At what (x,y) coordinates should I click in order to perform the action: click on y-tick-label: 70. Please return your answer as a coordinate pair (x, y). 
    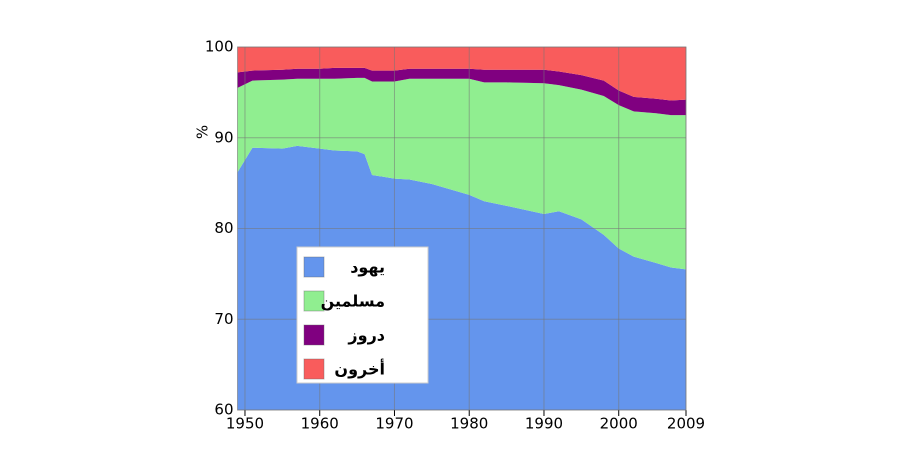
    Looking at the image, I should click on (223, 319).